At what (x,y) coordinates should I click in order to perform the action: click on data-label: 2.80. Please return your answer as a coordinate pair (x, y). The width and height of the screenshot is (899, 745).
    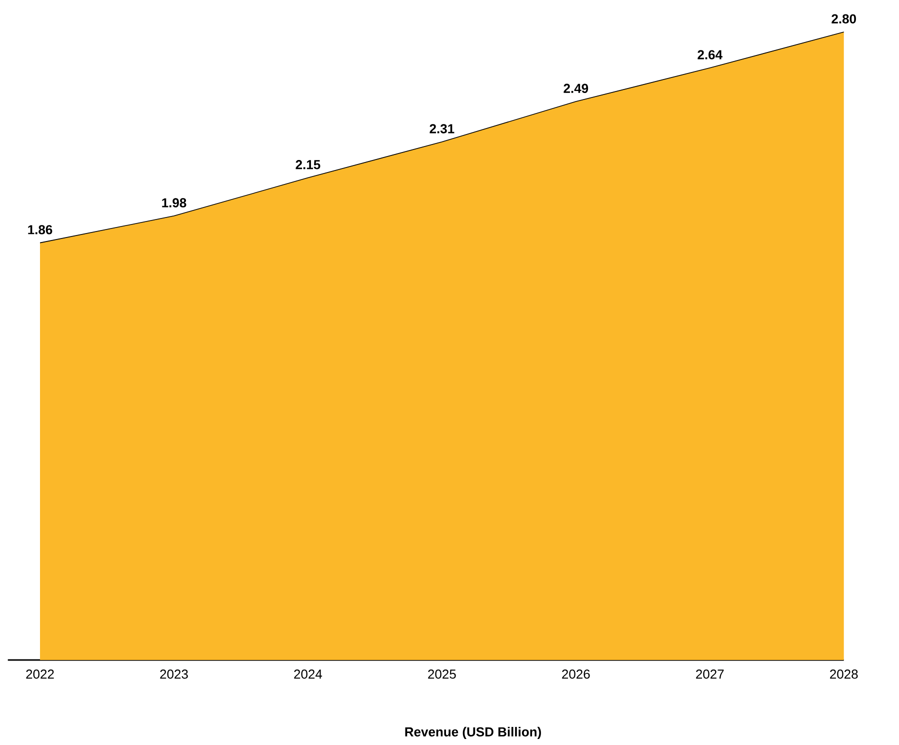
    Looking at the image, I should click on (844, 19).